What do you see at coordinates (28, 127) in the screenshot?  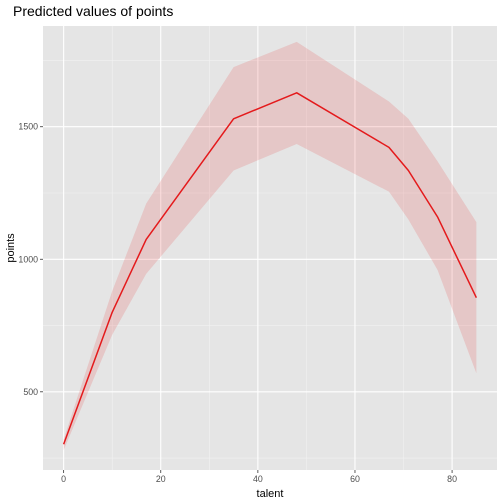 I see `y-tick-label: 1500` at bounding box center [28, 127].